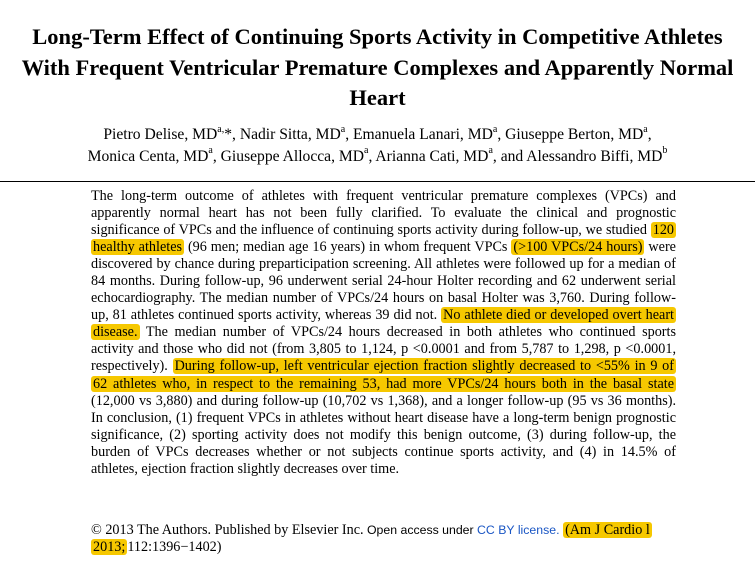  What do you see at coordinates (578, 133) in the screenshot?
I see `author-4: Giuseppe Berton, MDa,` at bounding box center [578, 133].